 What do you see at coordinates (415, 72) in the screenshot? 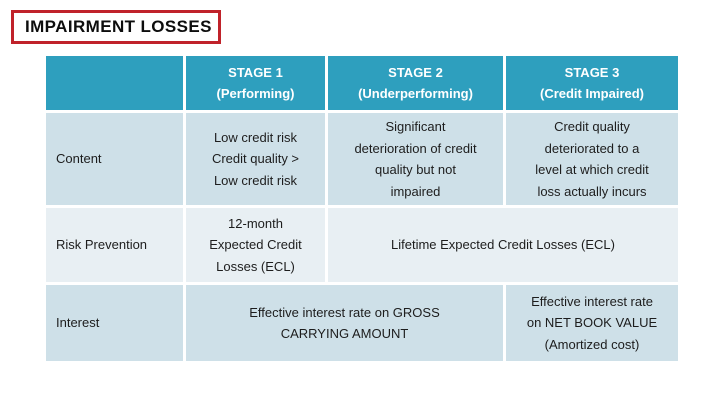
I see `header-stage2-title: STAGE 2` at bounding box center [415, 72].